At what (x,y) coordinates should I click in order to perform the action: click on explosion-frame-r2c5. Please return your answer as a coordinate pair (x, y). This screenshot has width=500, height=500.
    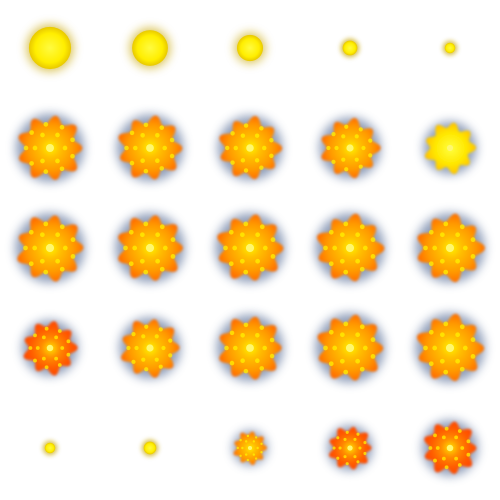
    Looking at the image, I should click on (450, 148).